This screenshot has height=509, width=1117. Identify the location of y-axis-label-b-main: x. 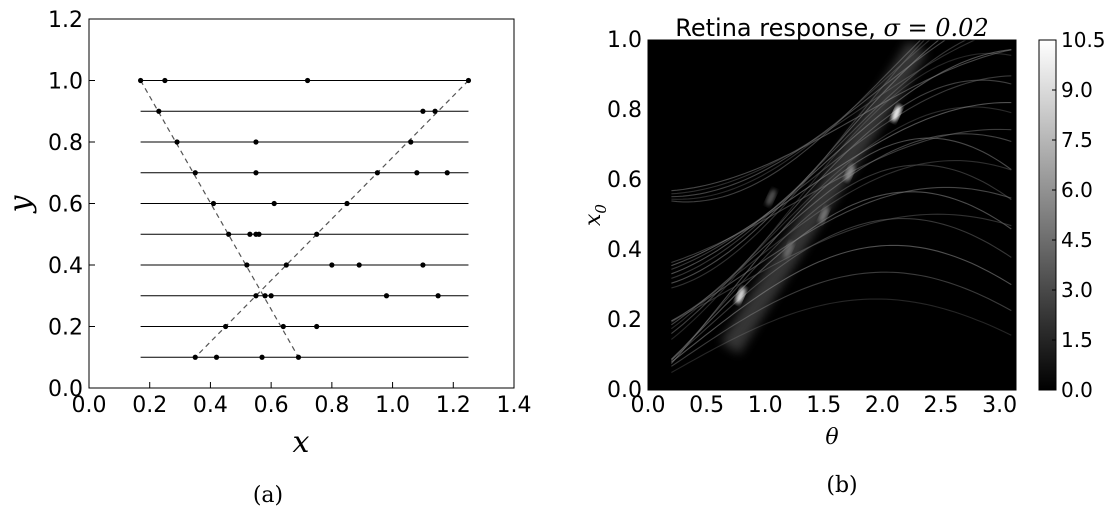
(593, 219).